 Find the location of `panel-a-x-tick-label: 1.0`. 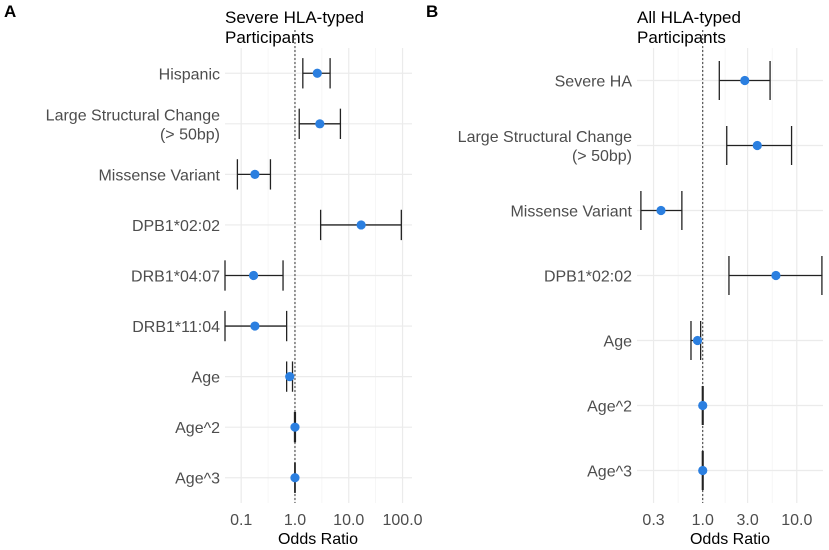

panel-a-x-tick-label: 1.0 is located at coordinates (295, 520).